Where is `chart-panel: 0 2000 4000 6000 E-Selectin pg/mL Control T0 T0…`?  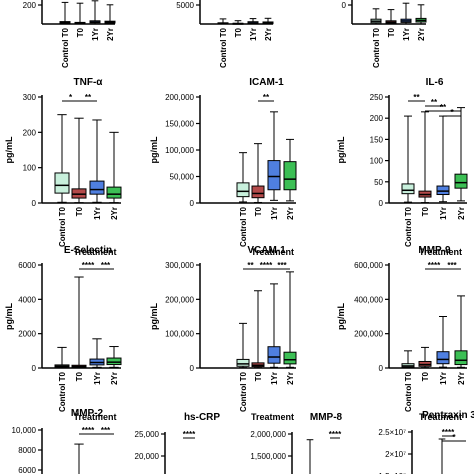
chart-panel: 0 2000 4000 6000 E-Selectin pg/mL Control T0 T0… is located at coordinates (63, 333).